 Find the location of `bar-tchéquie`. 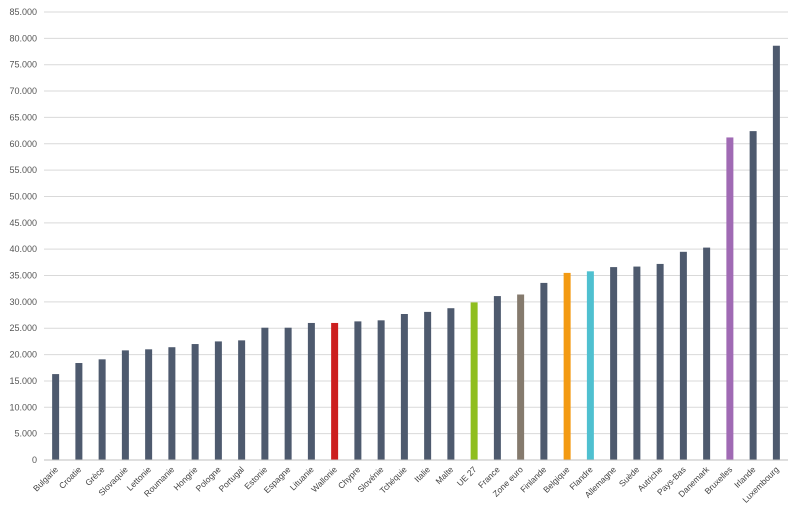

bar-tchéquie is located at coordinates (404, 387).